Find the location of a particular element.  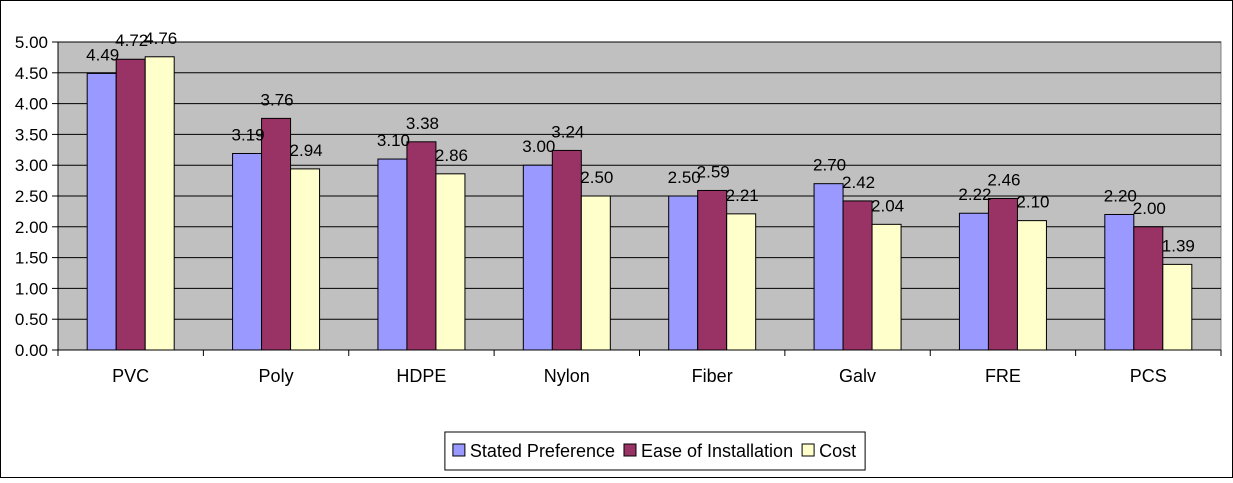

data-label: 2.10 is located at coordinates (1032, 202).